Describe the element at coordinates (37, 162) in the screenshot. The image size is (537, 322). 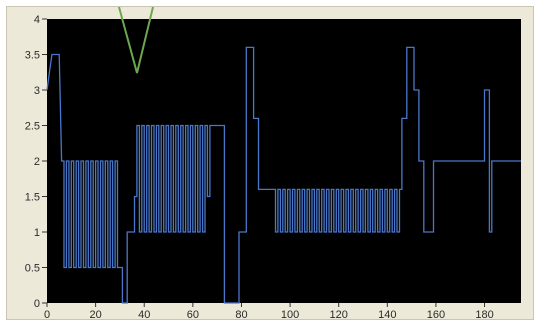
I see `y-tick-label: 2` at that location.